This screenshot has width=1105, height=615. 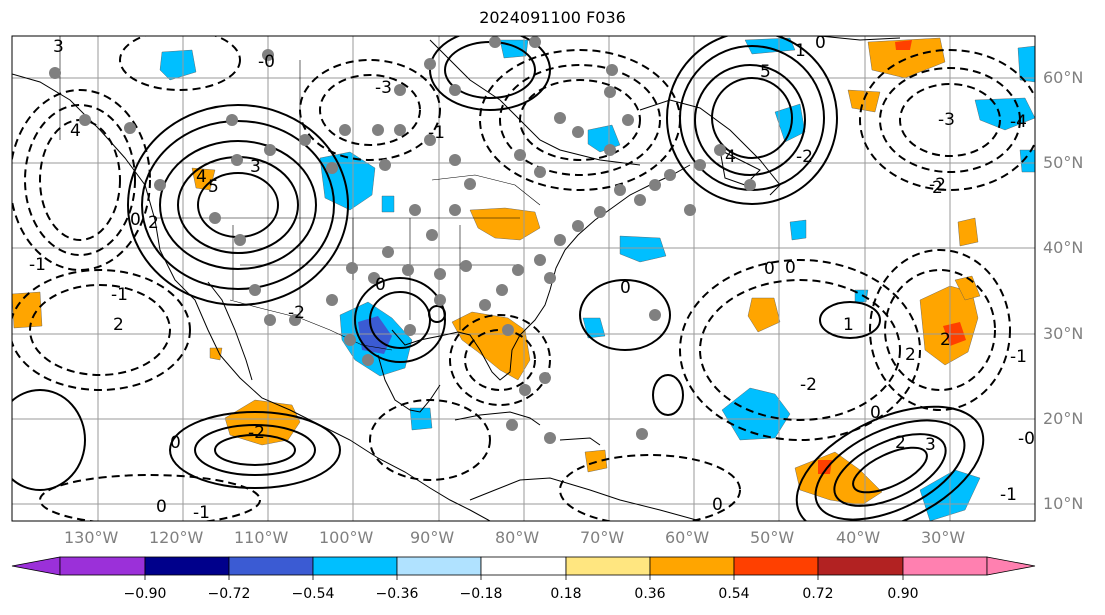 I want to click on lon-label-60w: 60°W, so click(x=687, y=537).